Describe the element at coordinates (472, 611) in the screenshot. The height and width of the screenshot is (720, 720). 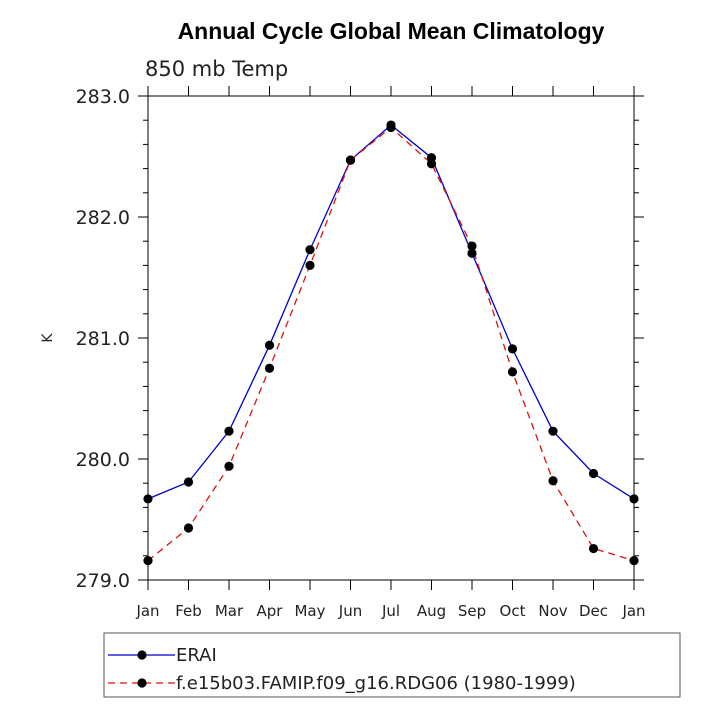
I see `x-tick-label: Sep` at that location.